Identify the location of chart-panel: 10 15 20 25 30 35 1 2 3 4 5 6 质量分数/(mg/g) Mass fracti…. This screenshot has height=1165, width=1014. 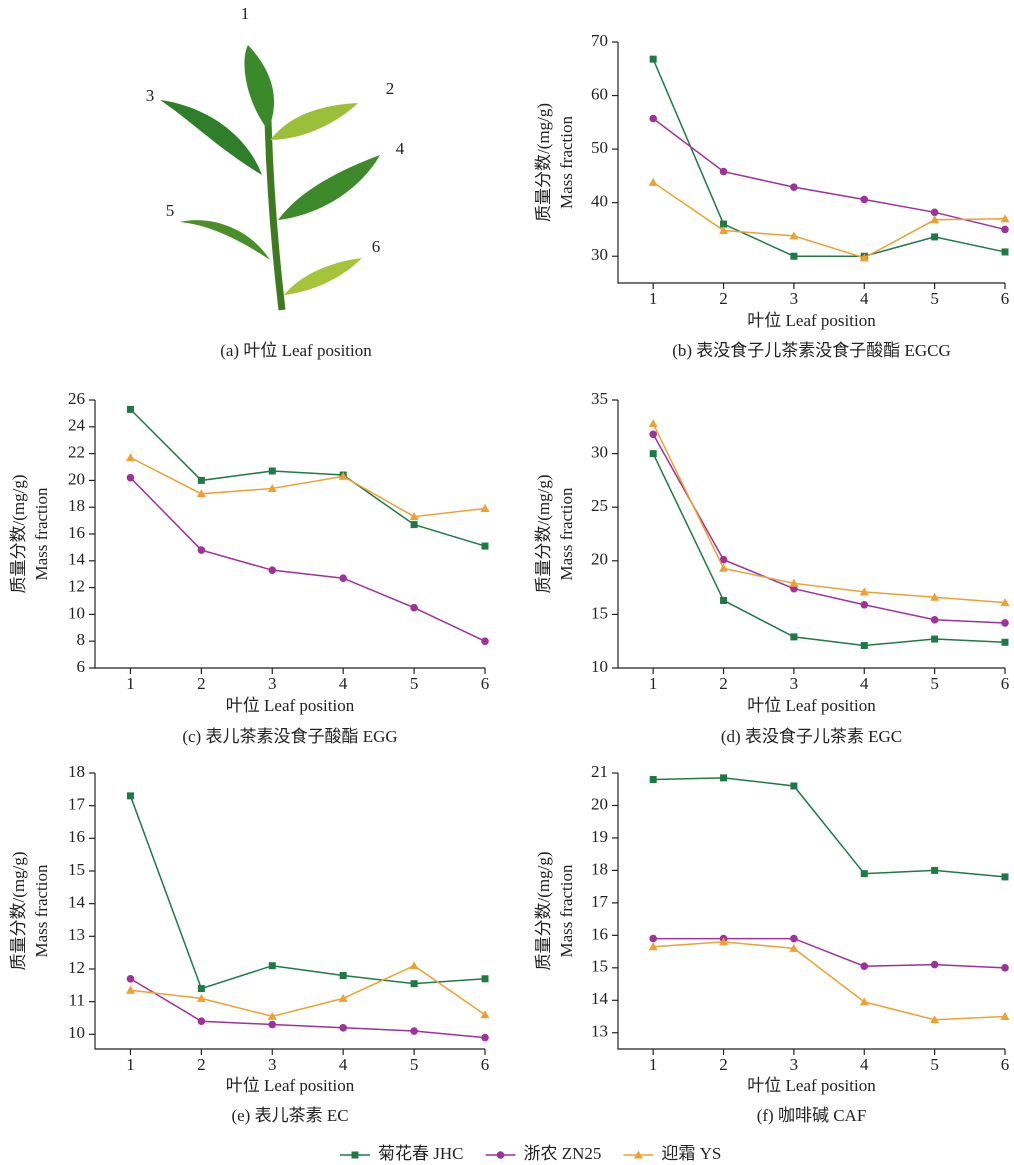
(772, 567).